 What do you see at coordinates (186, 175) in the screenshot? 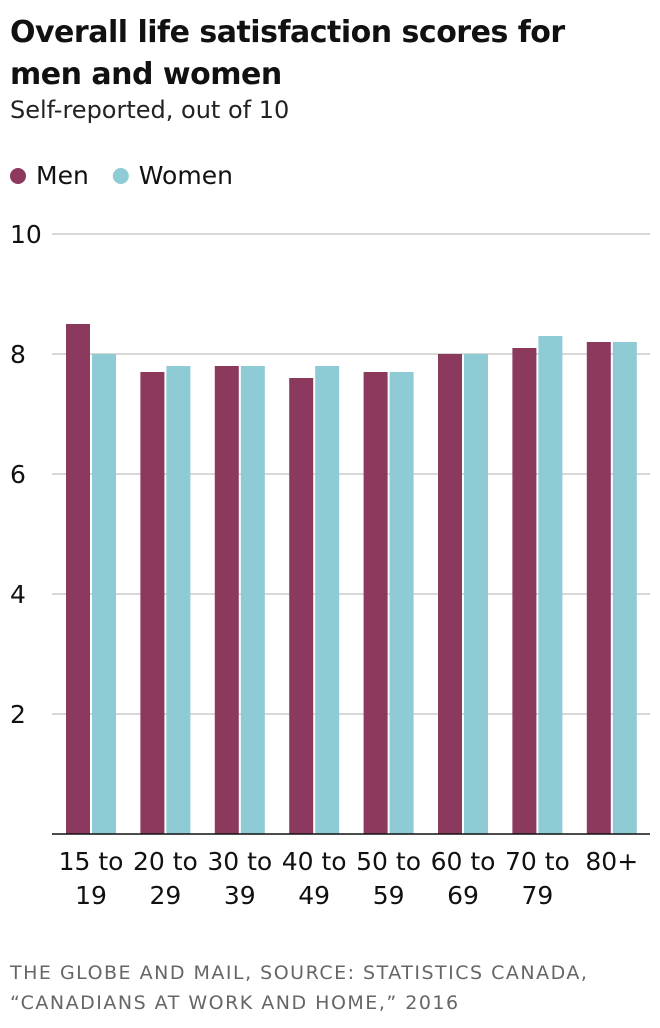
I see `legend-label: Women` at bounding box center [186, 175].